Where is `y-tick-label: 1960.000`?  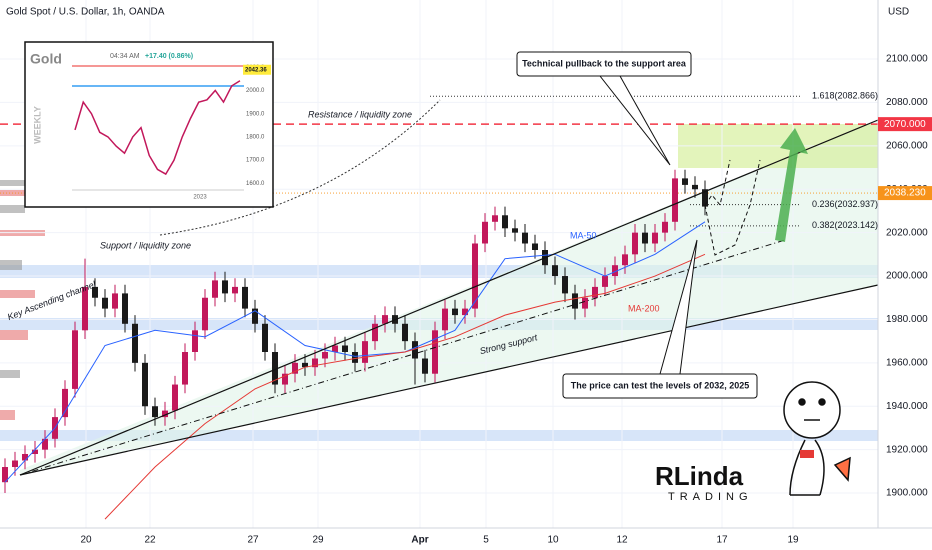 y-tick-label: 1960.000 is located at coordinates (907, 362).